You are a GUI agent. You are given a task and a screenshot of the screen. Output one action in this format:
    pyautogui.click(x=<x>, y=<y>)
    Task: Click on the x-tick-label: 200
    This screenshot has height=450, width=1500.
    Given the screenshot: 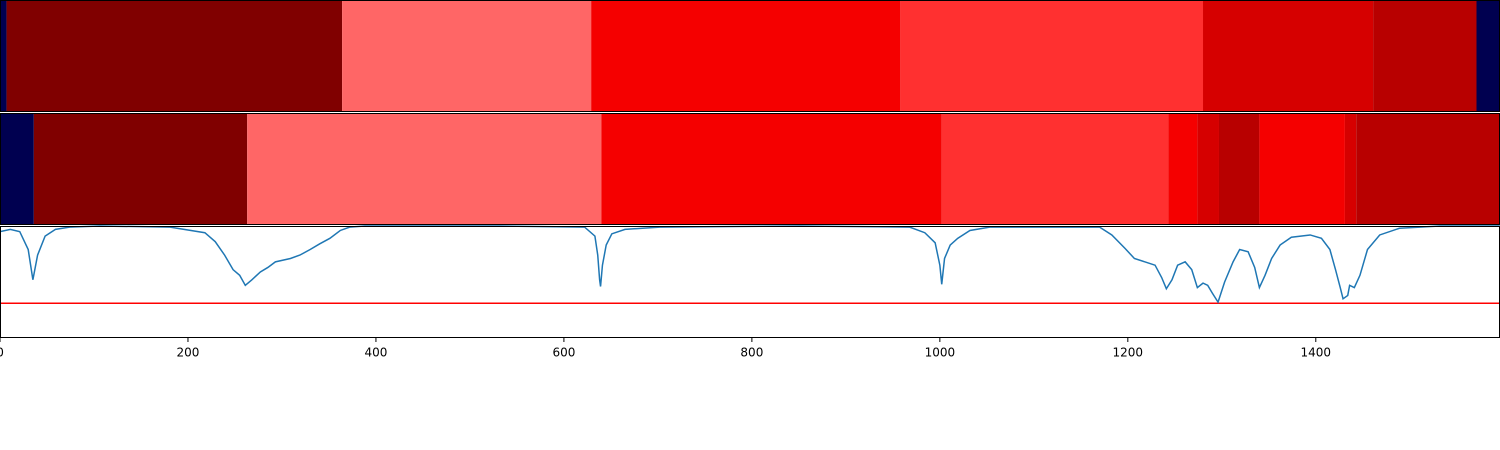 What is the action you would take?
    pyautogui.click(x=188, y=353)
    